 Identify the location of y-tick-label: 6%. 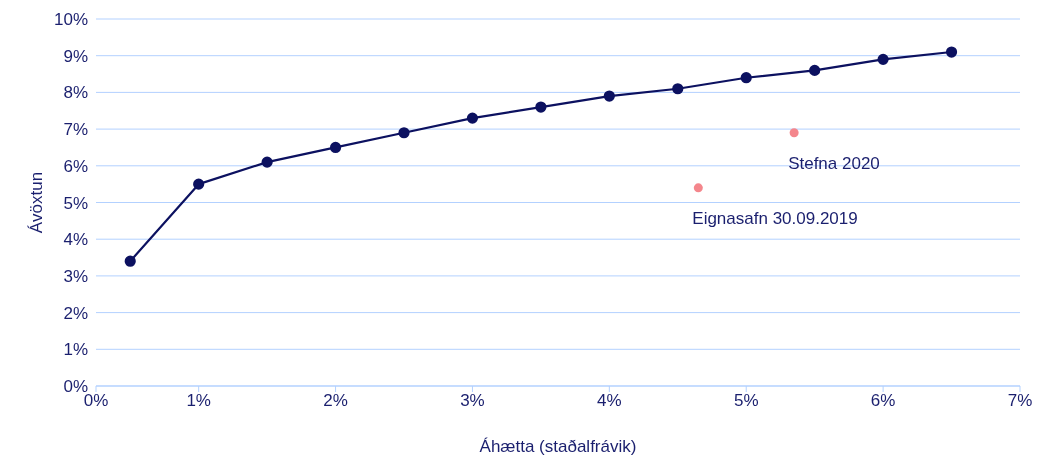
(75, 166).